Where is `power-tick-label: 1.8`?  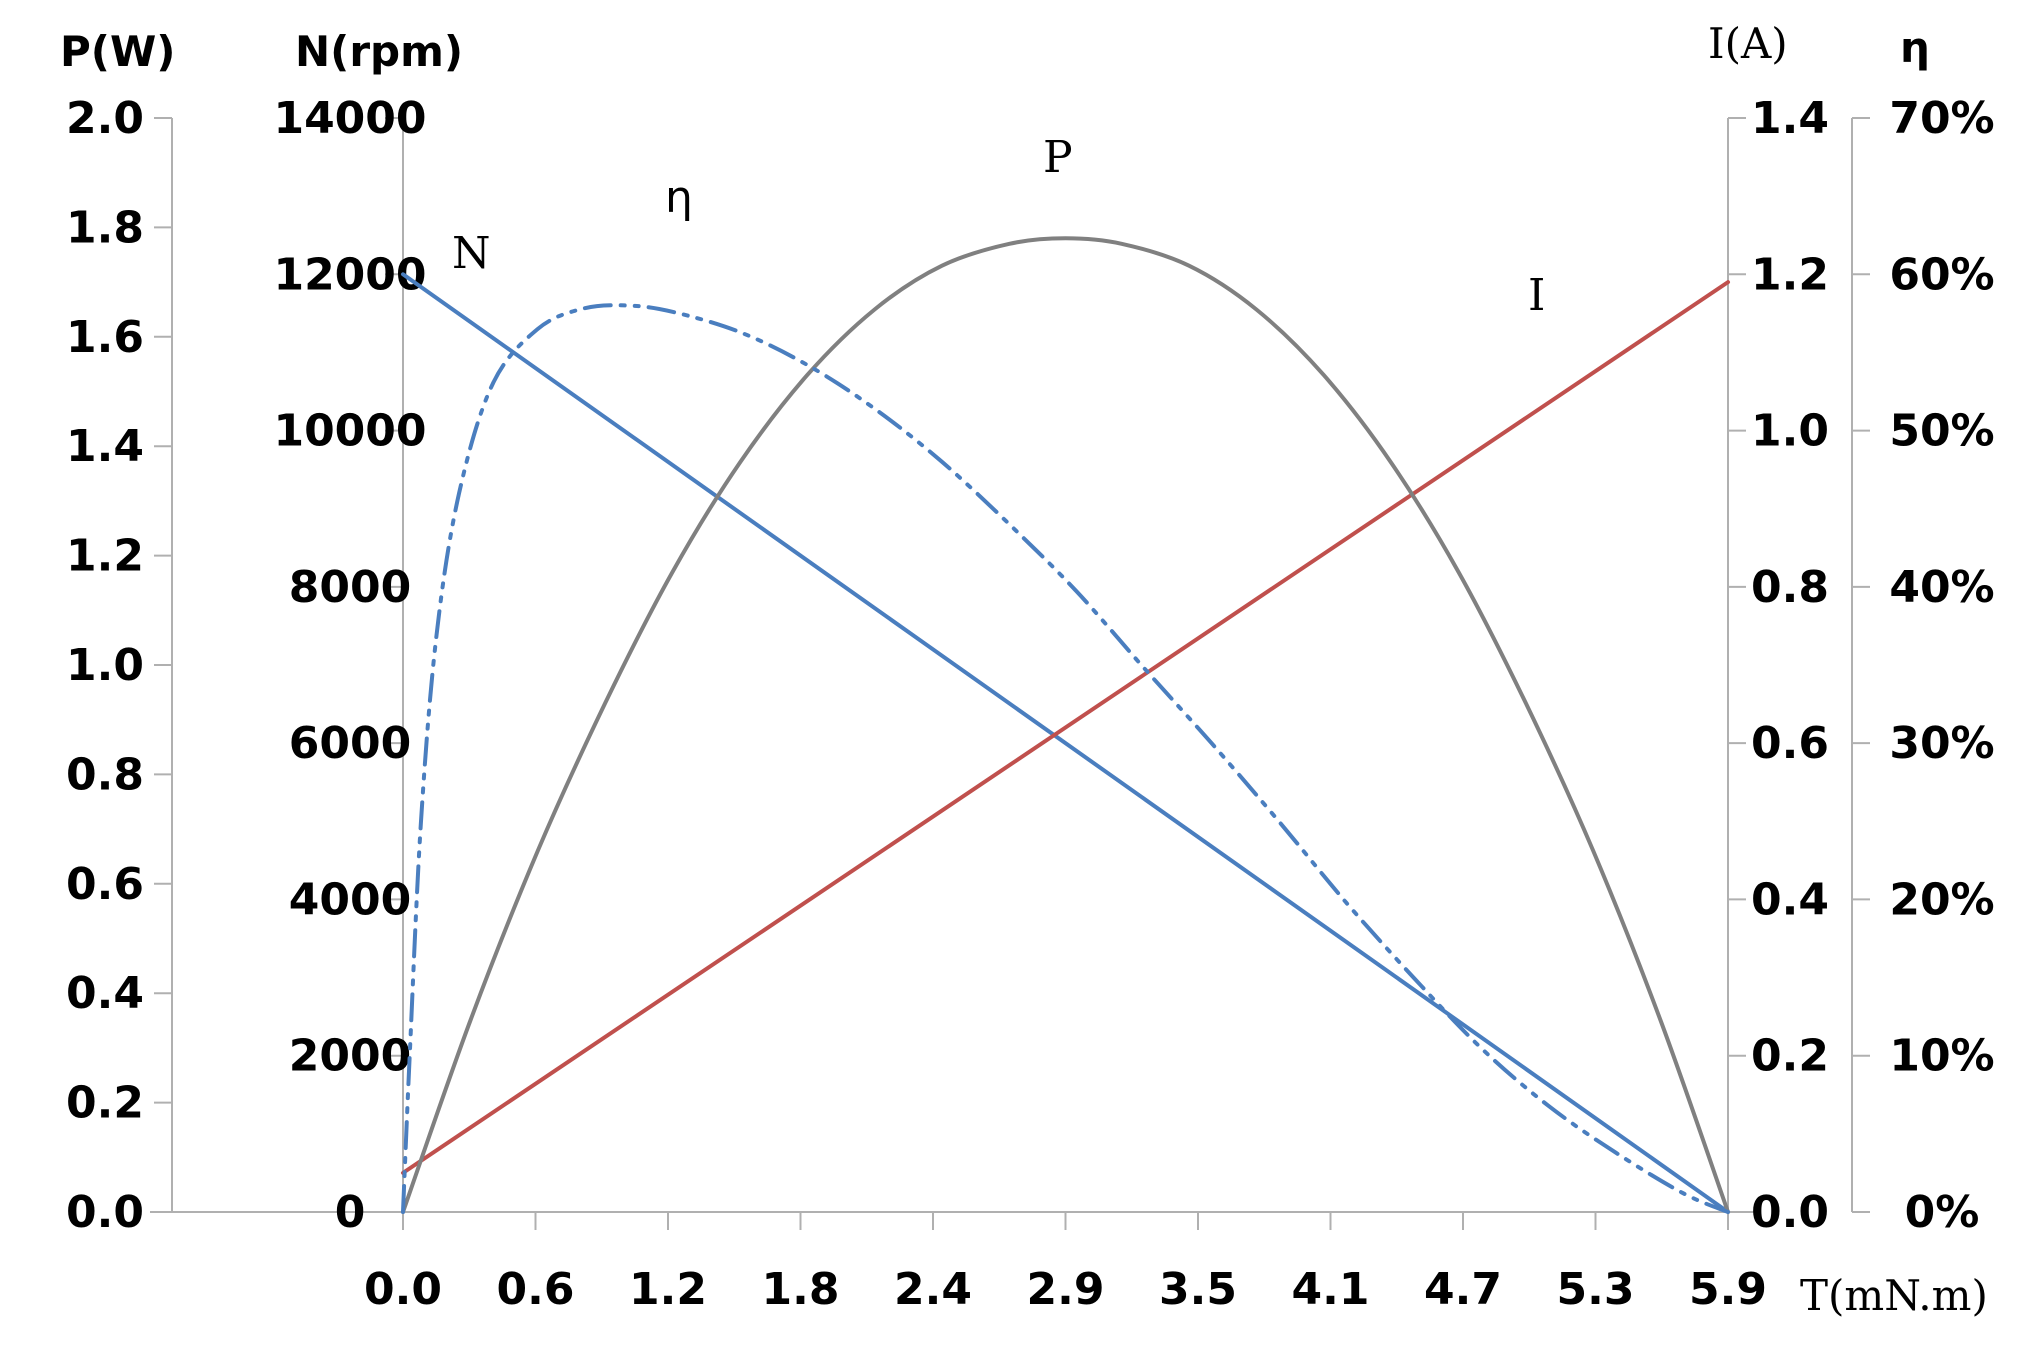 power-tick-label: 1.8 is located at coordinates (105, 227).